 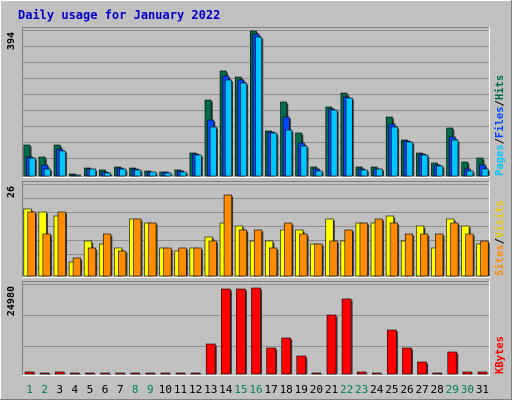 I want to click on bar-sites-day-6-face, so click(x=107, y=255).